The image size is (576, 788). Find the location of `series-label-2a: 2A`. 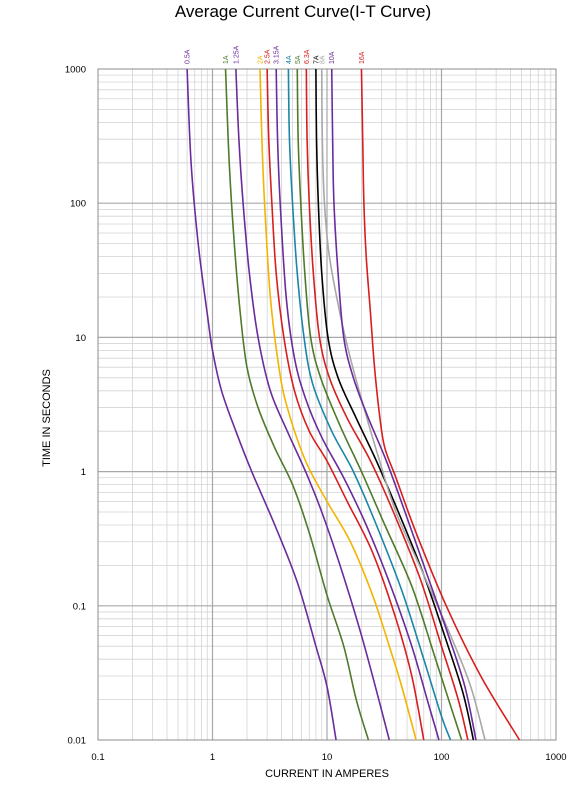

series-label-2a: 2A is located at coordinates (261, 59).